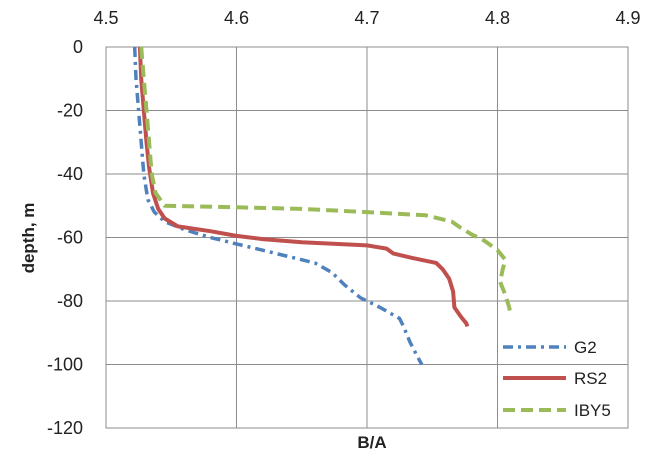 This screenshot has height=459, width=653. I want to click on legend-label-iby5: IBY5, so click(592, 410).